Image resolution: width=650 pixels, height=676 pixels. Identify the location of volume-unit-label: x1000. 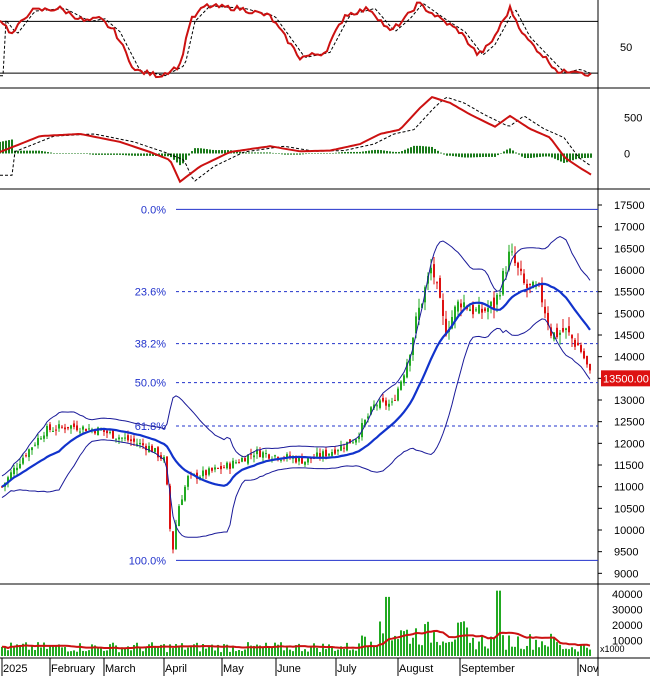
(612, 649).